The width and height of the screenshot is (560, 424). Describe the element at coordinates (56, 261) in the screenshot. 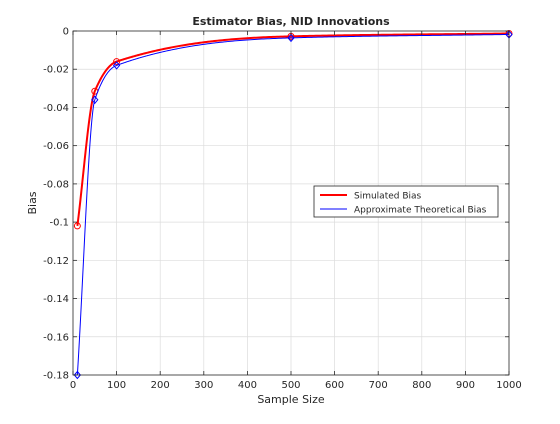

I see `y-tick-label: -0.12` at that location.